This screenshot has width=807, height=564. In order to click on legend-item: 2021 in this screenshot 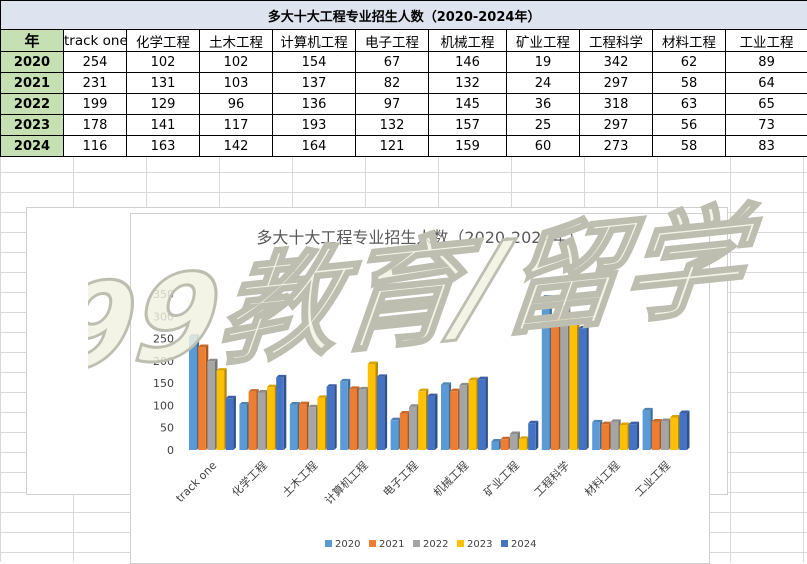, I will do `click(386, 544)`.